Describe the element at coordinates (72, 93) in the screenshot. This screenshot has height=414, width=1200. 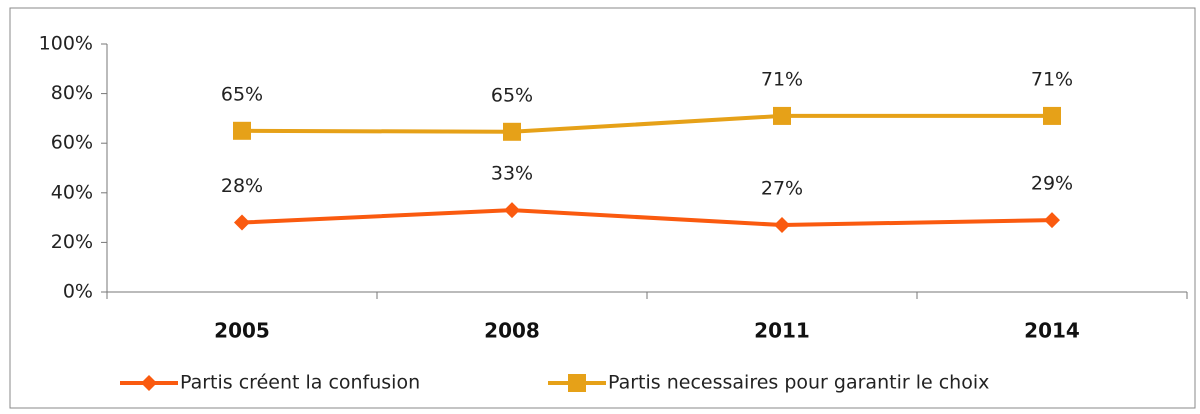
I see `y-tick-label: 80%` at that location.